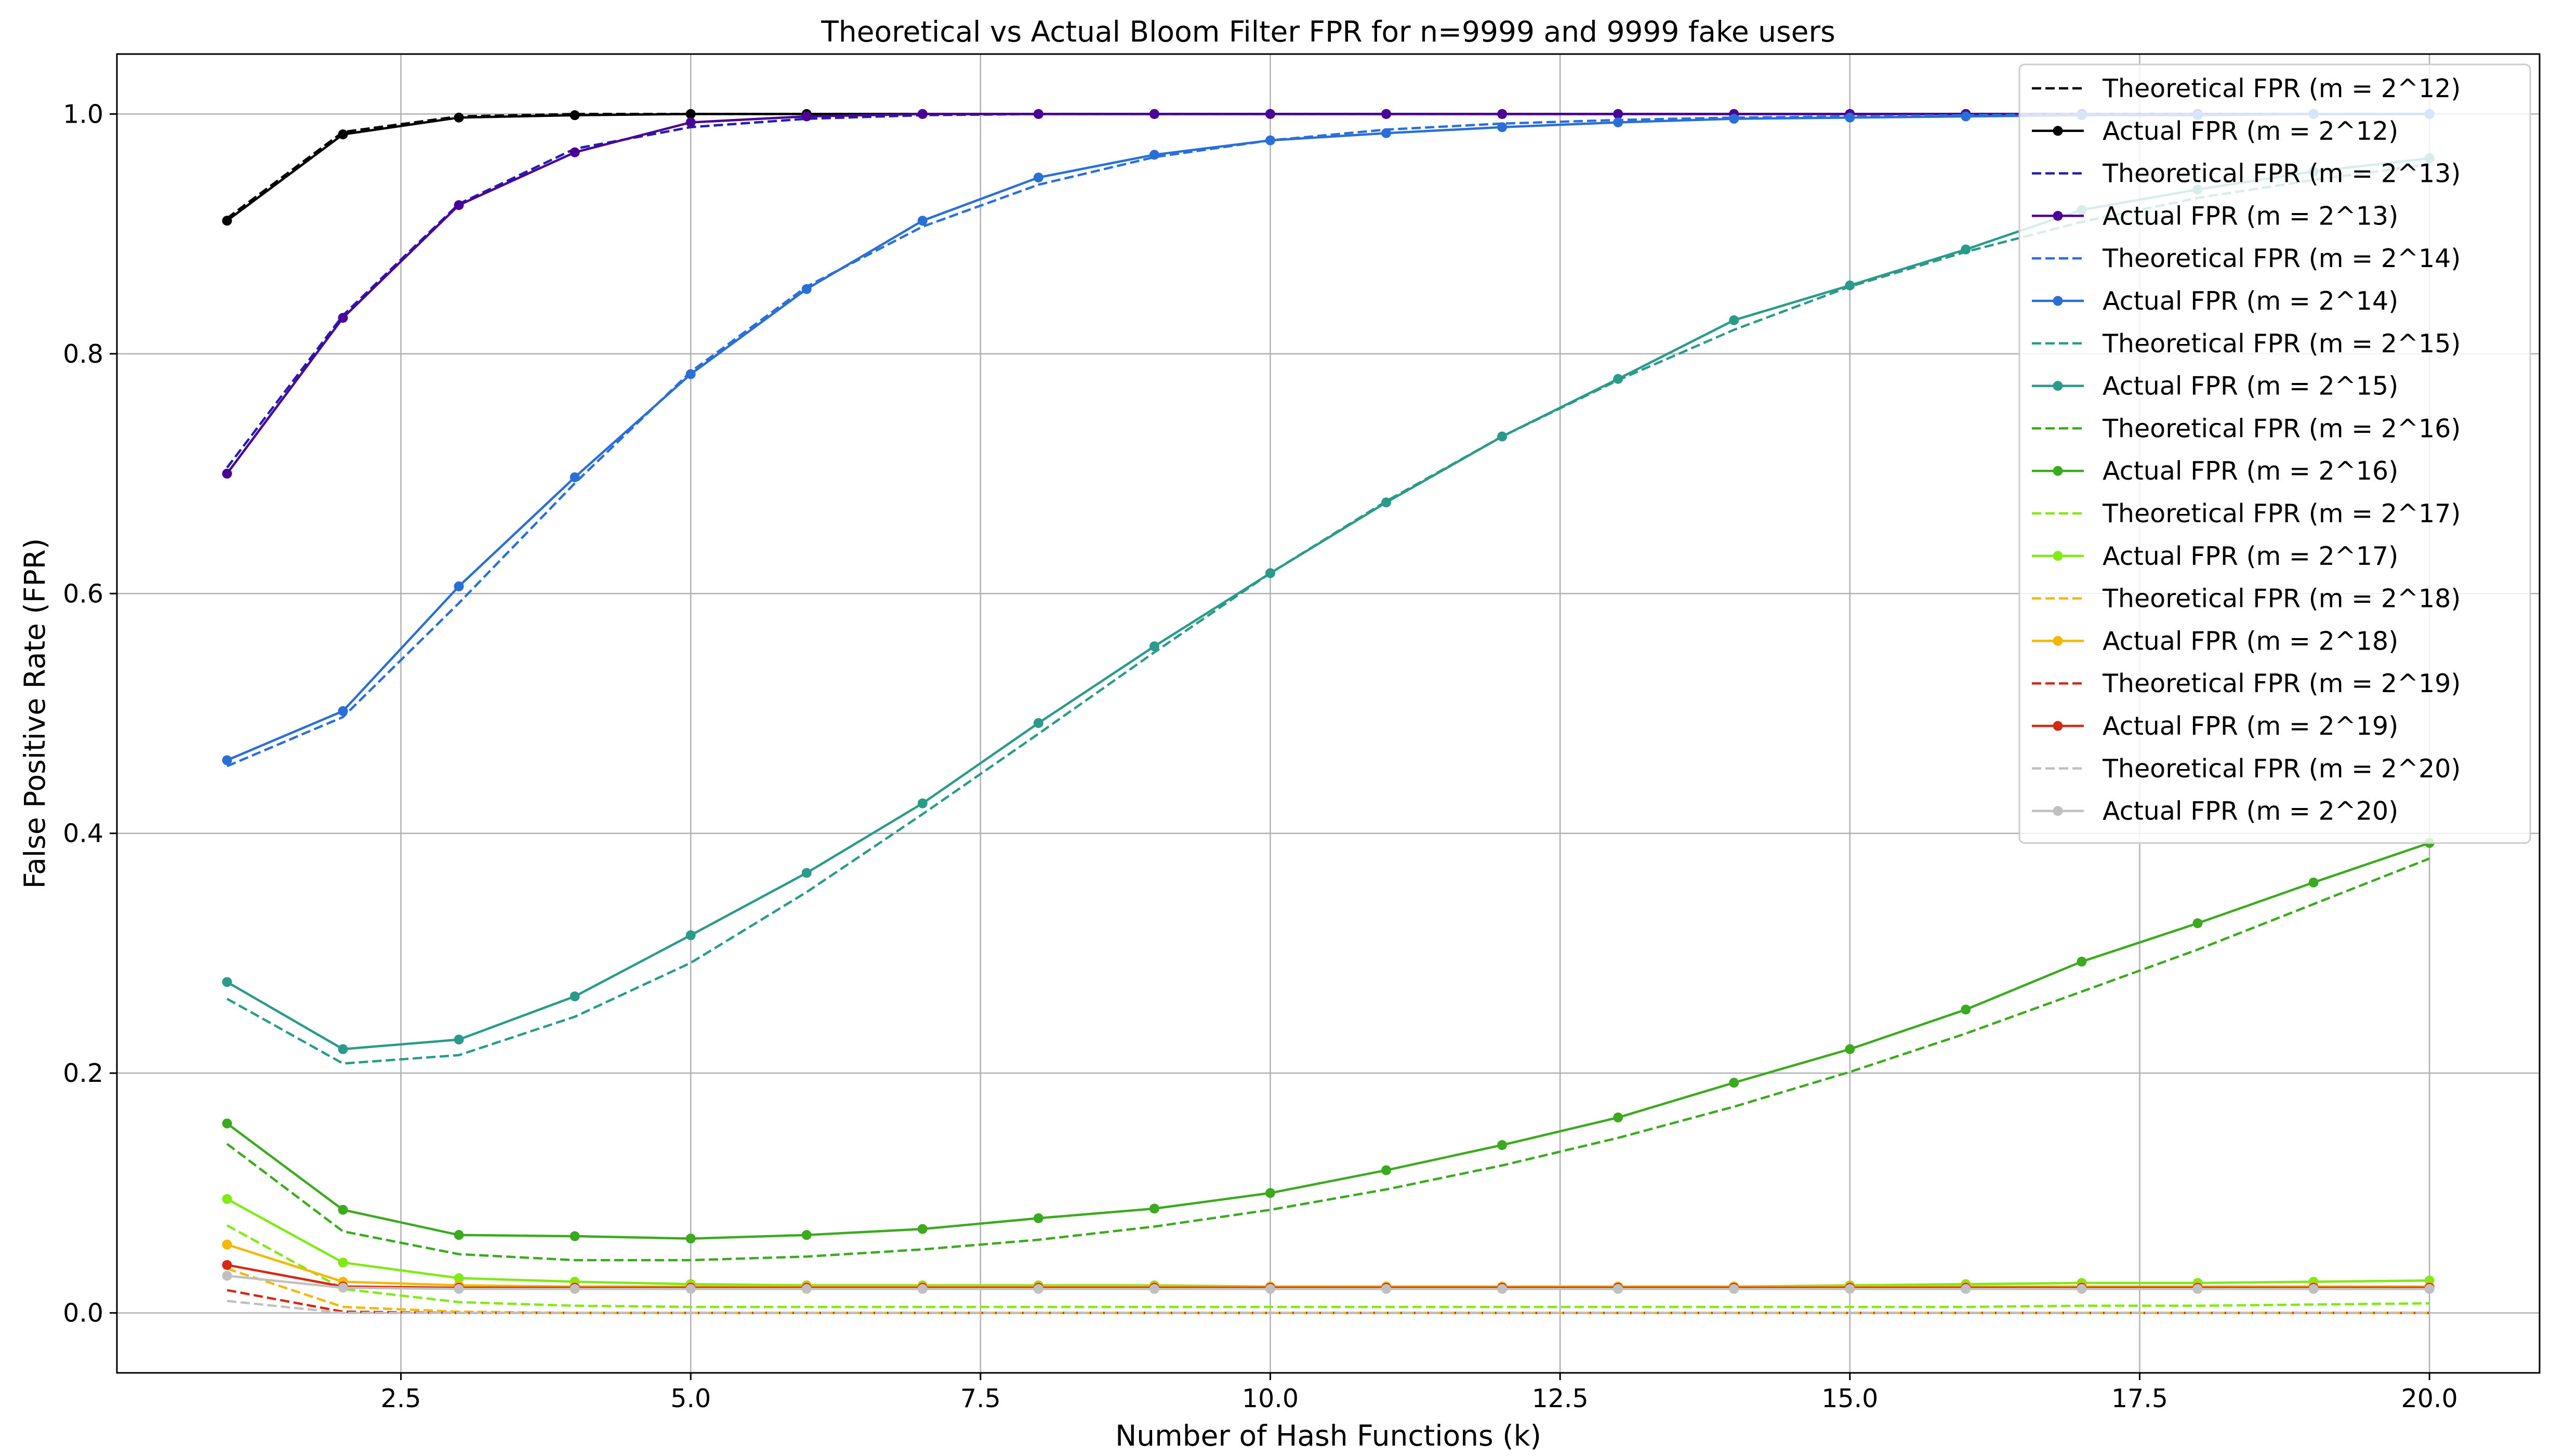 The width and height of the screenshot is (2564, 1456). Describe the element at coordinates (2250, 726) in the screenshot. I see `legend-entry-label: Actual FPR (m = 2^19)` at that location.